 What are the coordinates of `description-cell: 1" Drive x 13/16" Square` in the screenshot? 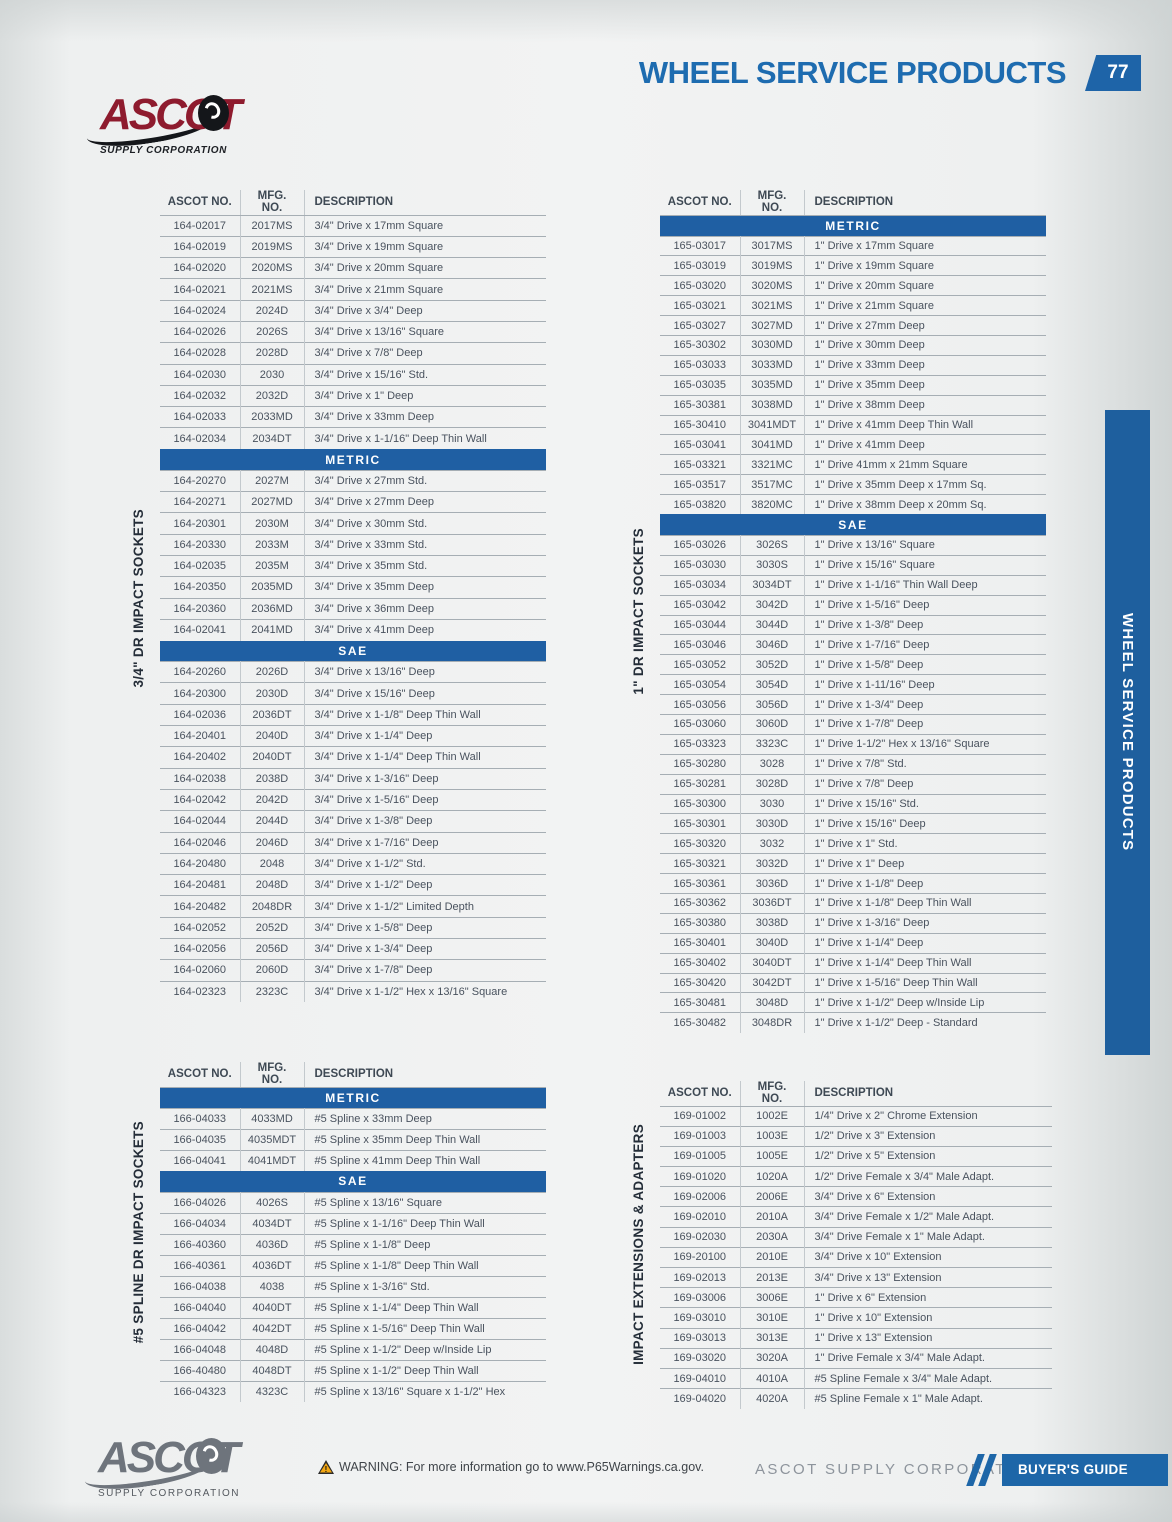 It's located at (925, 545).